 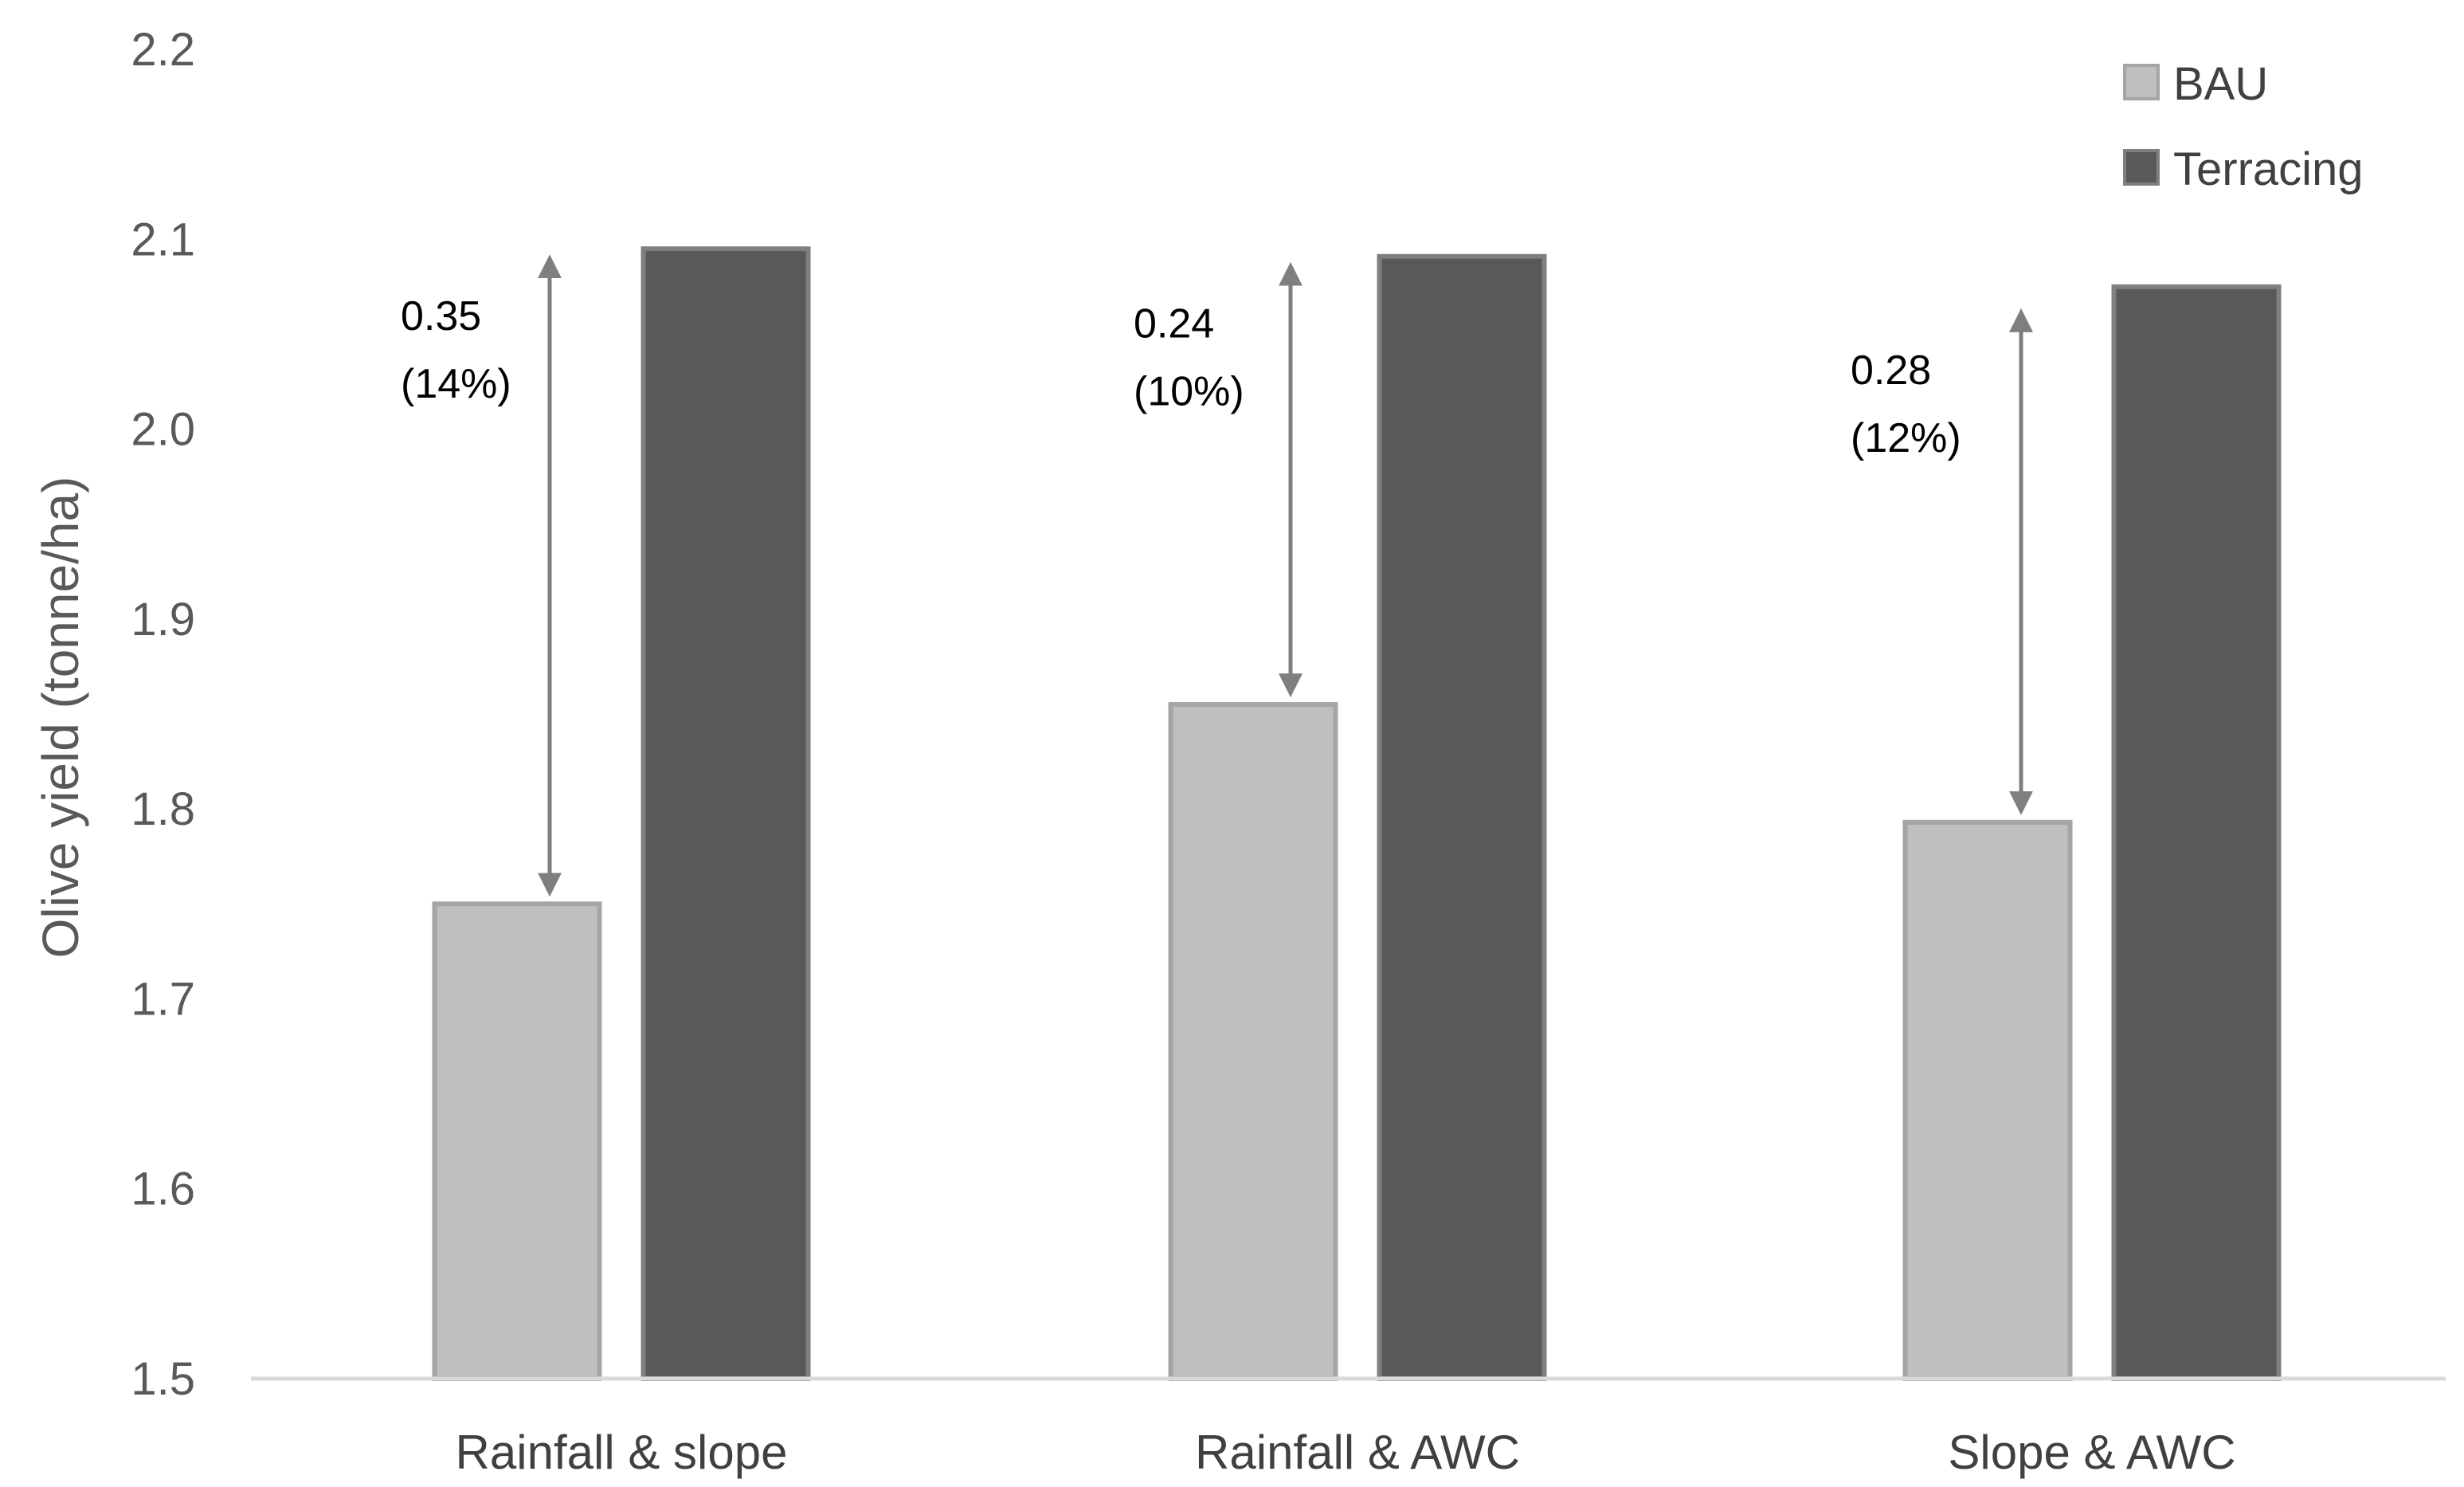 I want to click on y-tick-label: 1.5, so click(x=163, y=1379).